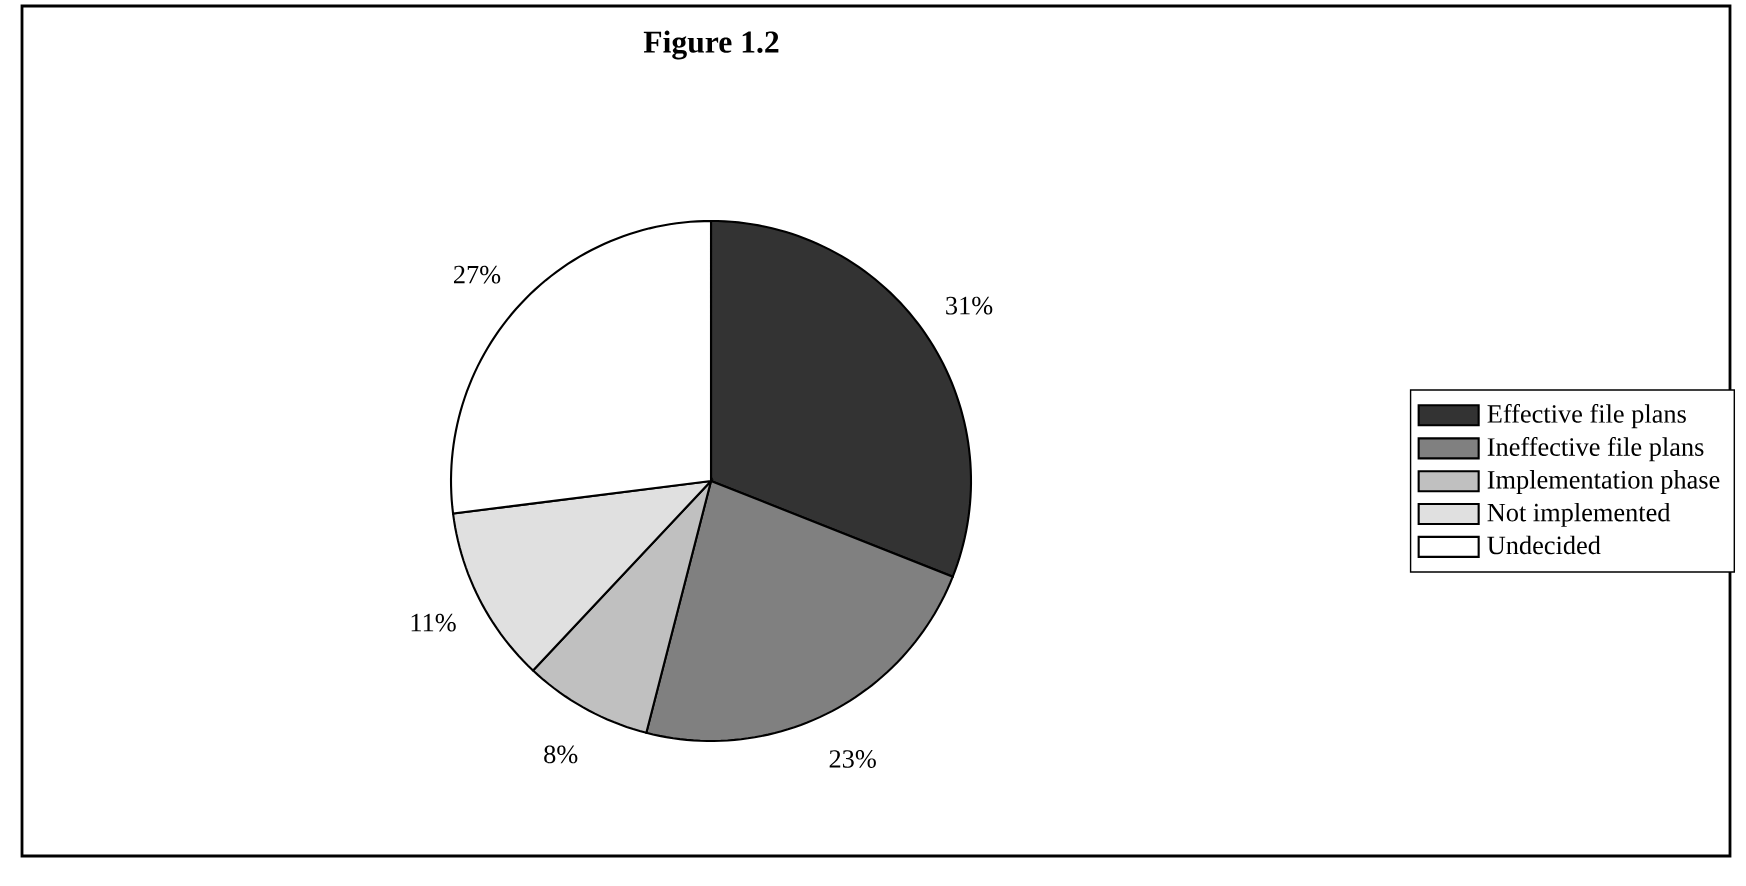  I want to click on legend-label: Implementation phase, so click(1603, 482).